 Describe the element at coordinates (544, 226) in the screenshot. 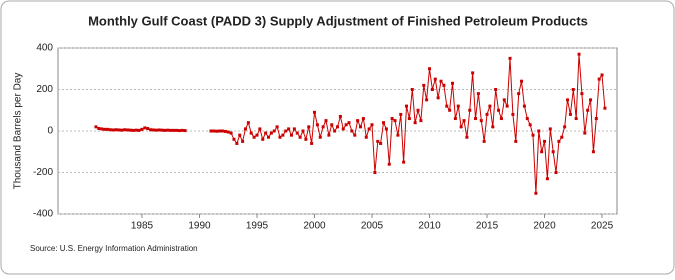

I see `x-tick-label: 2020` at that location.